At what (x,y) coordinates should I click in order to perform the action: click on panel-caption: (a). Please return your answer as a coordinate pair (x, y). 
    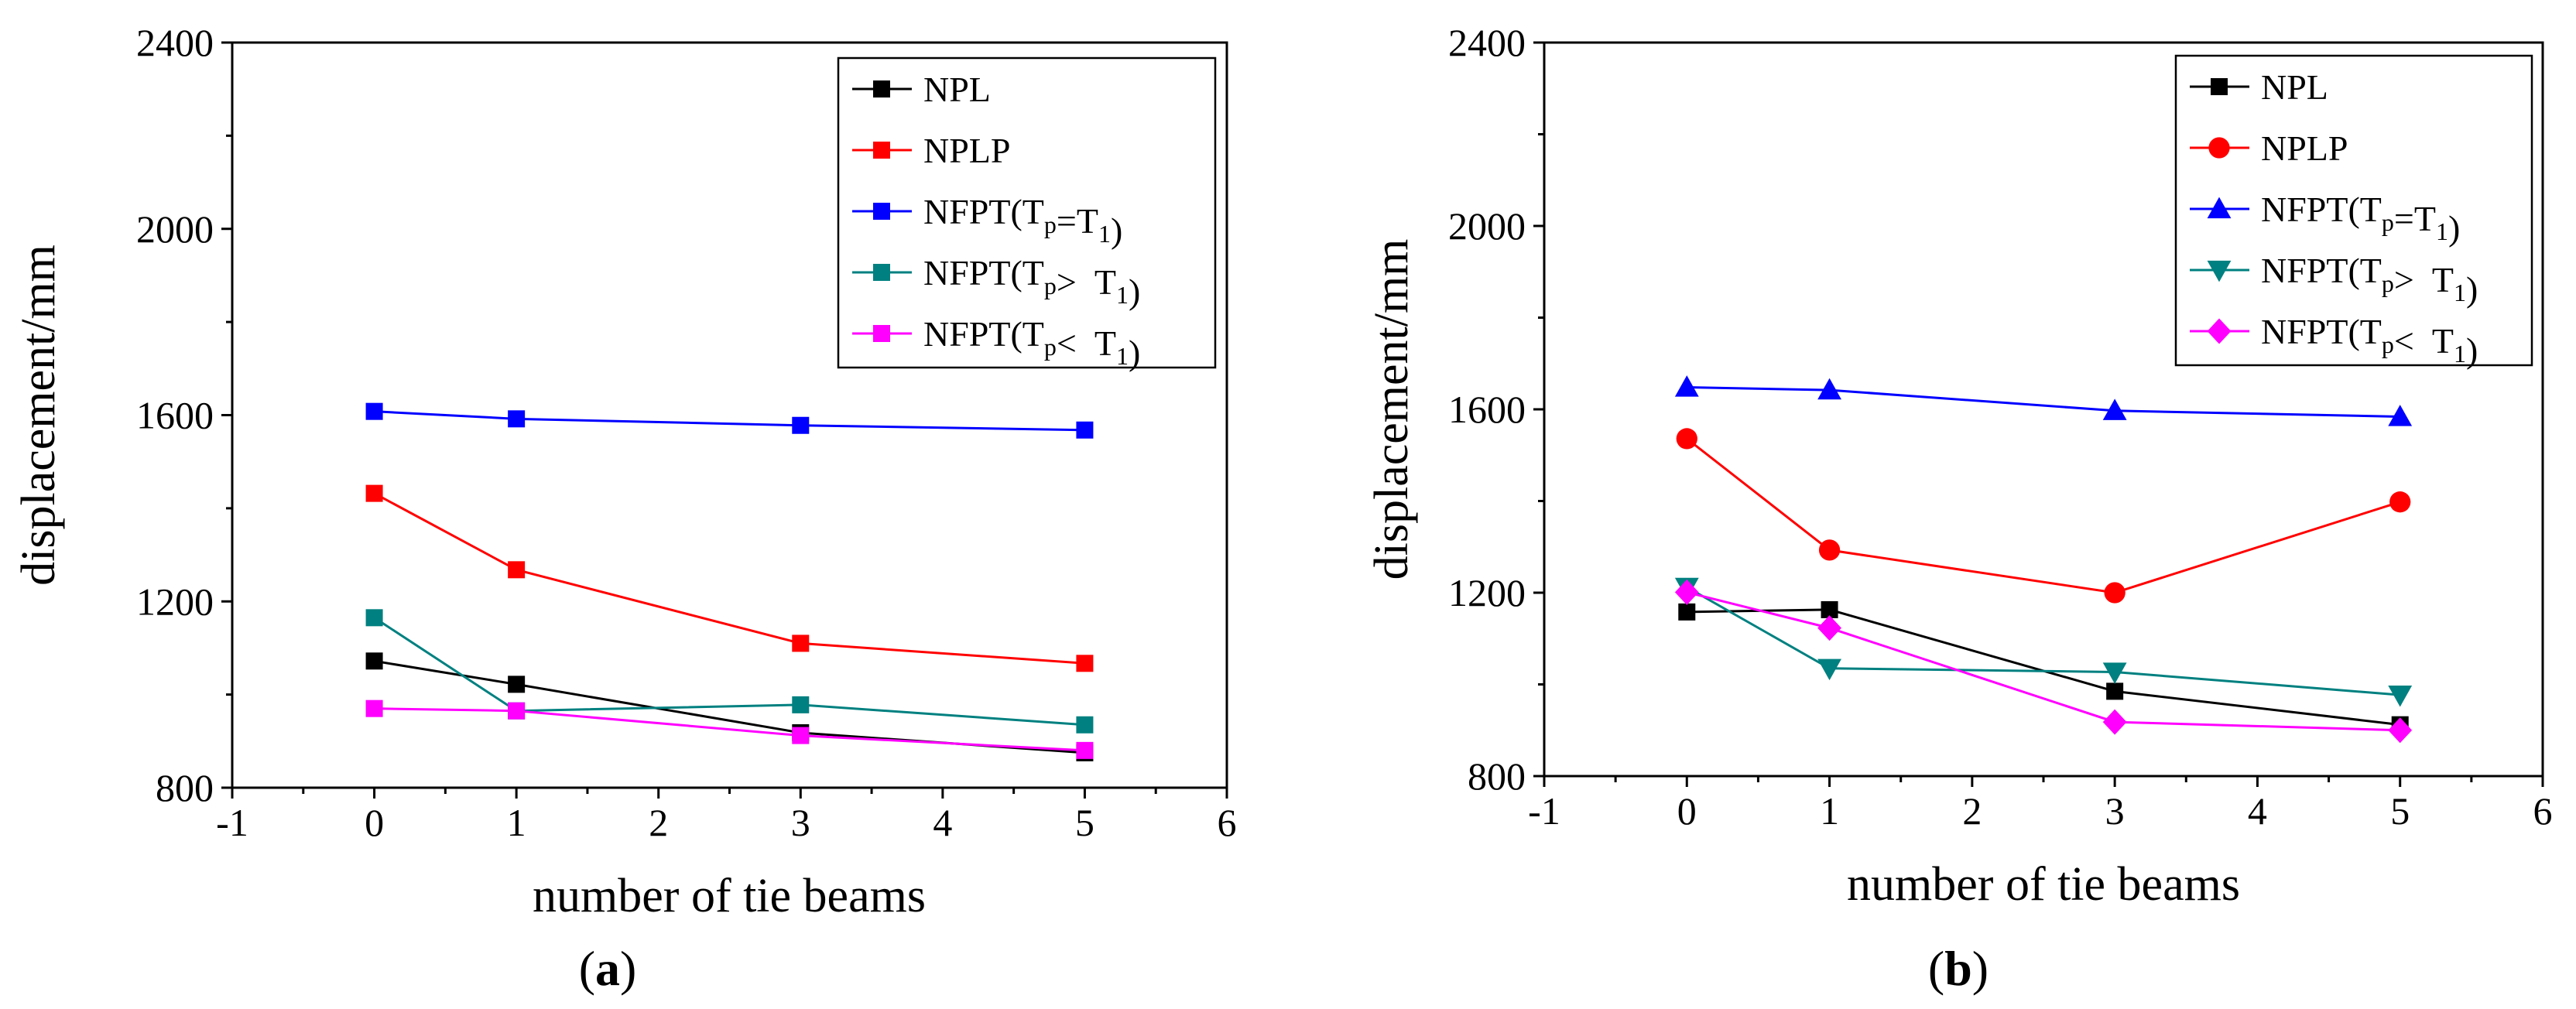
    Looking at the image, I should click on (608, 968).